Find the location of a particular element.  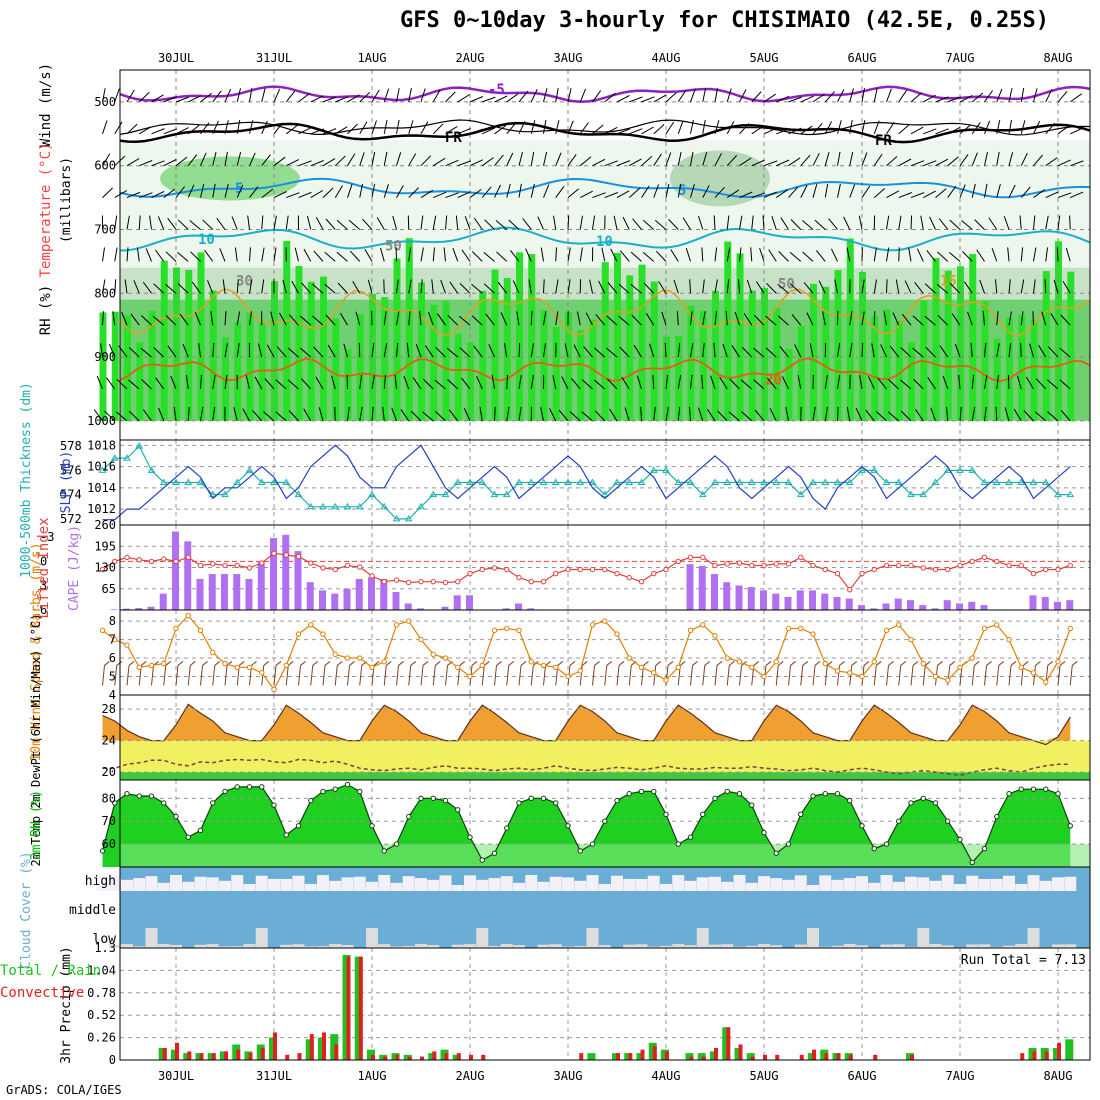

temp-ytick-28: 28 is located at coordinates (109, 709).